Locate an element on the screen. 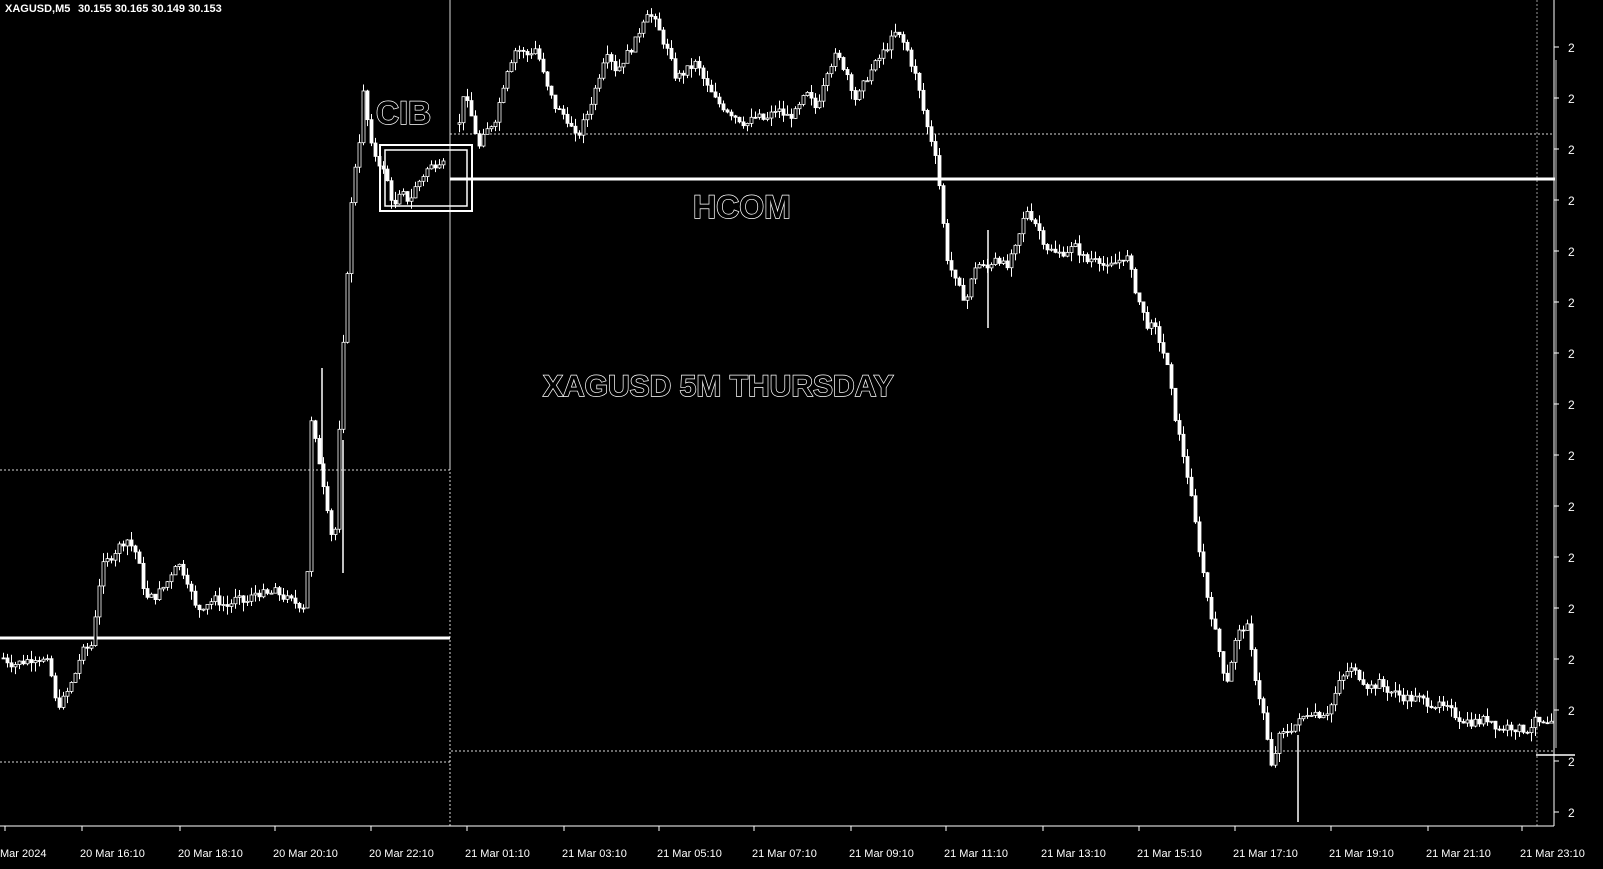 The height and width of the screenshot is (869, 1603). current-day-low-line is located at coordinates (1001, 756).